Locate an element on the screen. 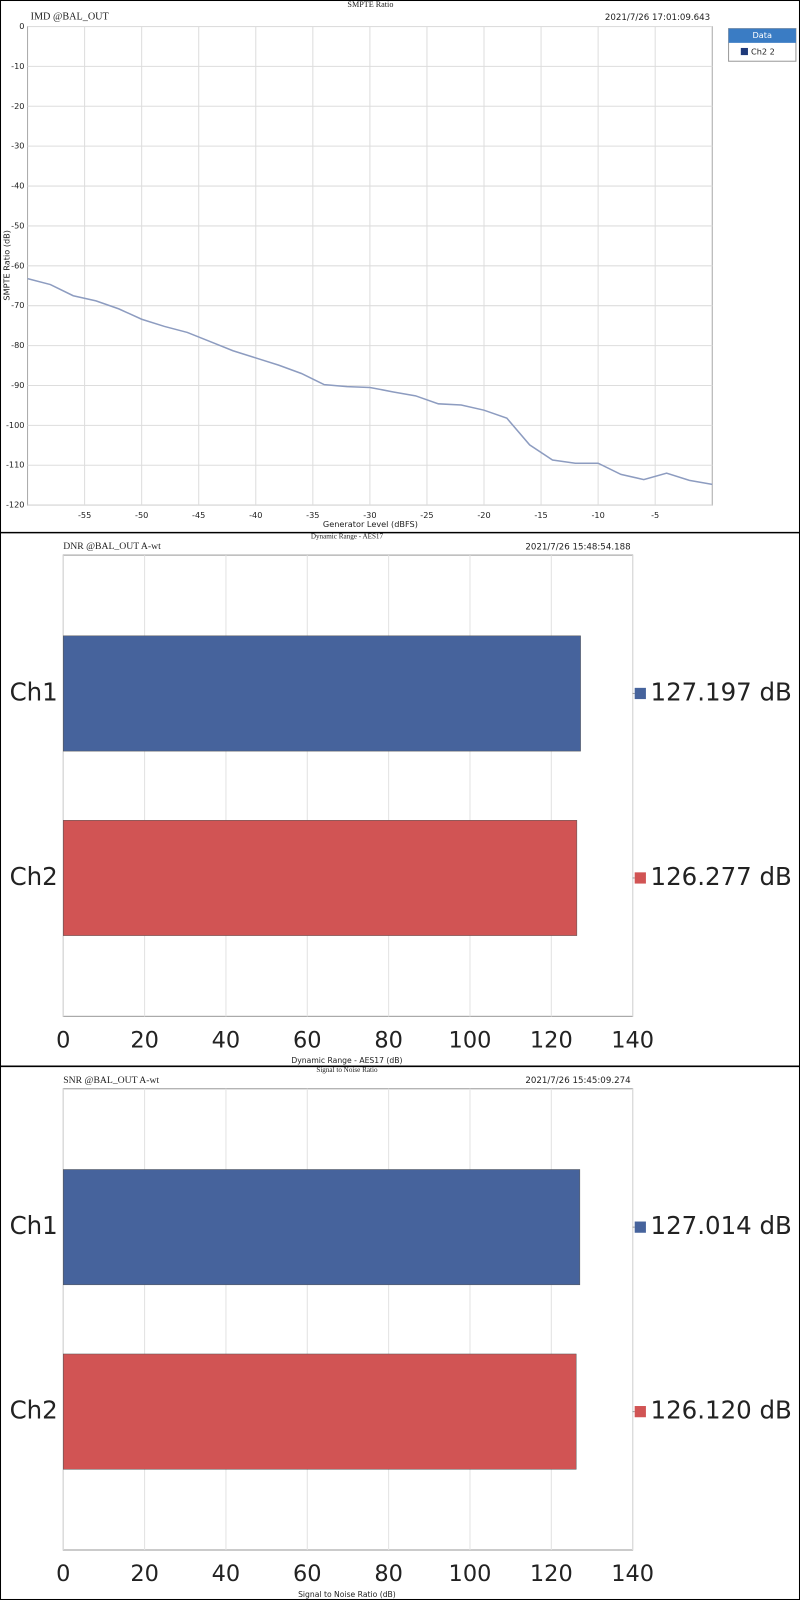 Image resolution: width=800 pixels, height=1600 pixels. y-tick-label: -40 is located at coordinates (17, 186).